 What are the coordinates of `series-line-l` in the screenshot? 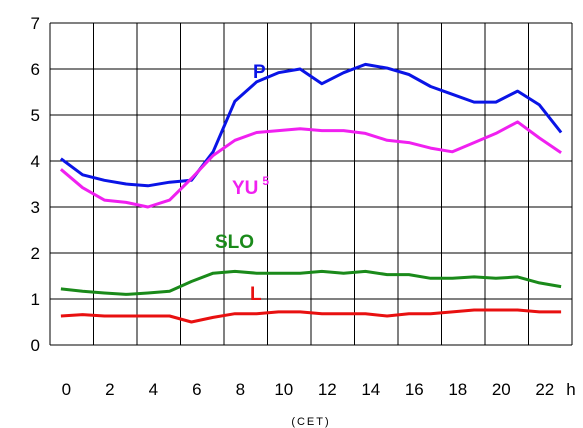 It's located at (311, 316).